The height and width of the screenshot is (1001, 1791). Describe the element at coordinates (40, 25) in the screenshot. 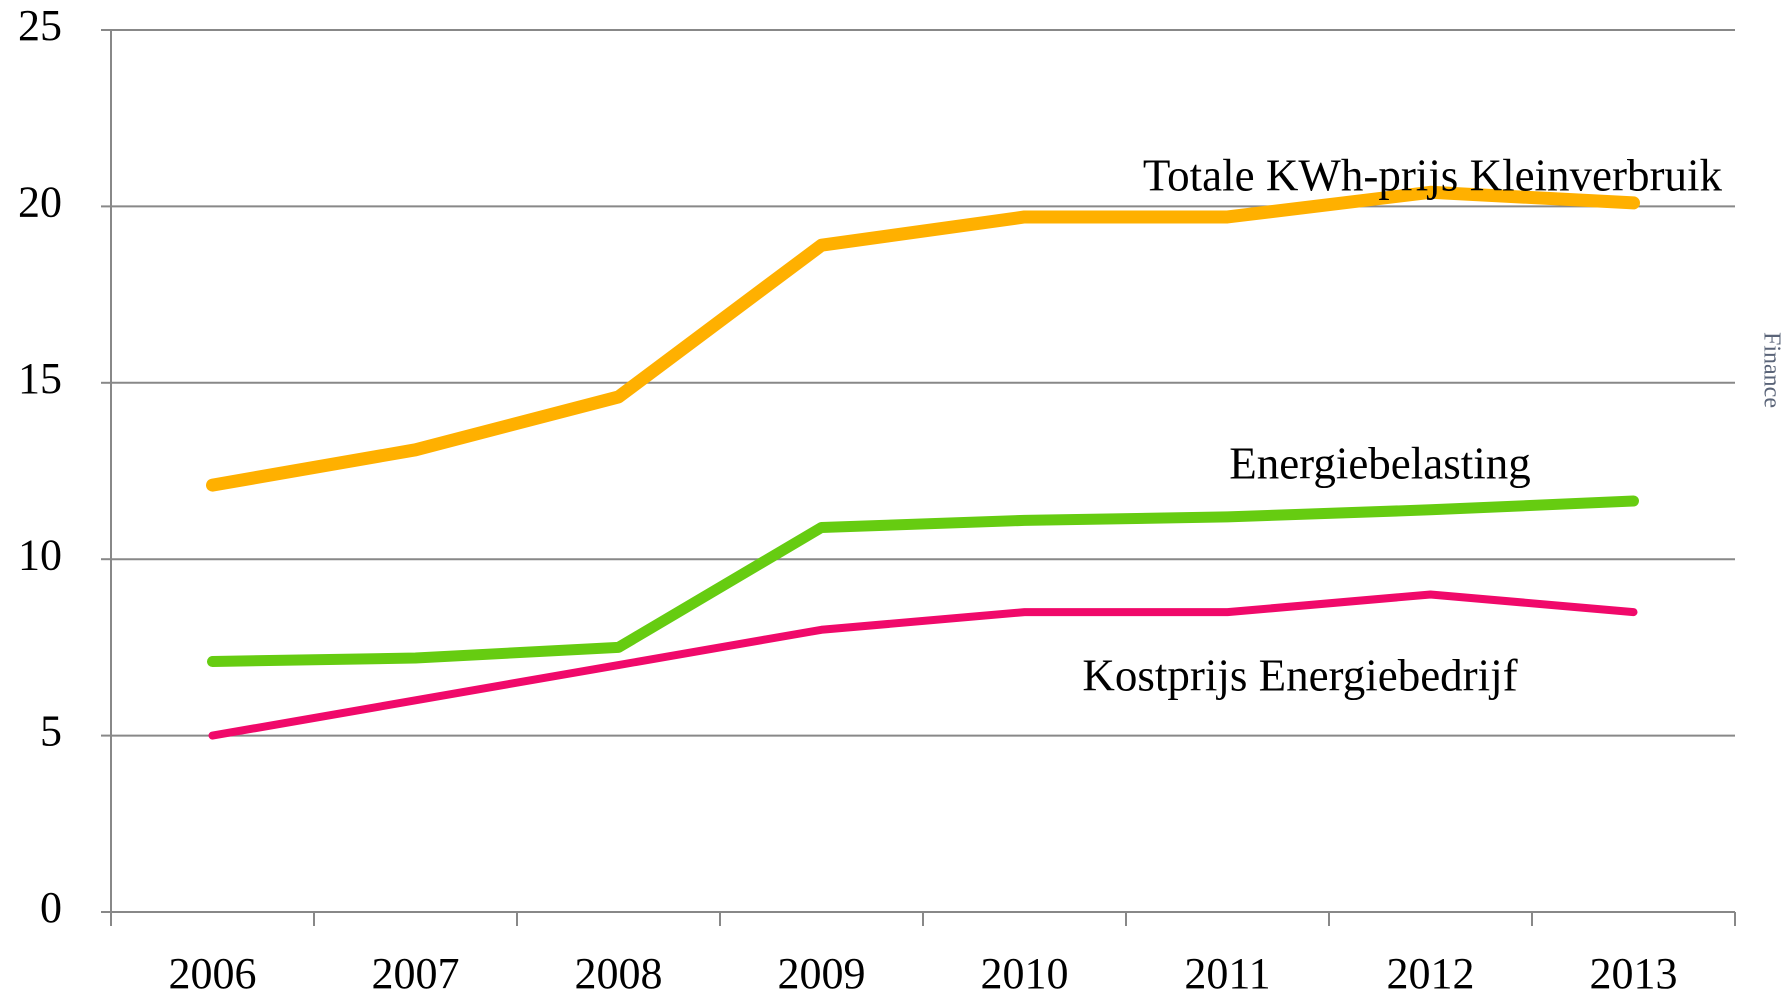

I see `y-tick-label: 25` at that location.